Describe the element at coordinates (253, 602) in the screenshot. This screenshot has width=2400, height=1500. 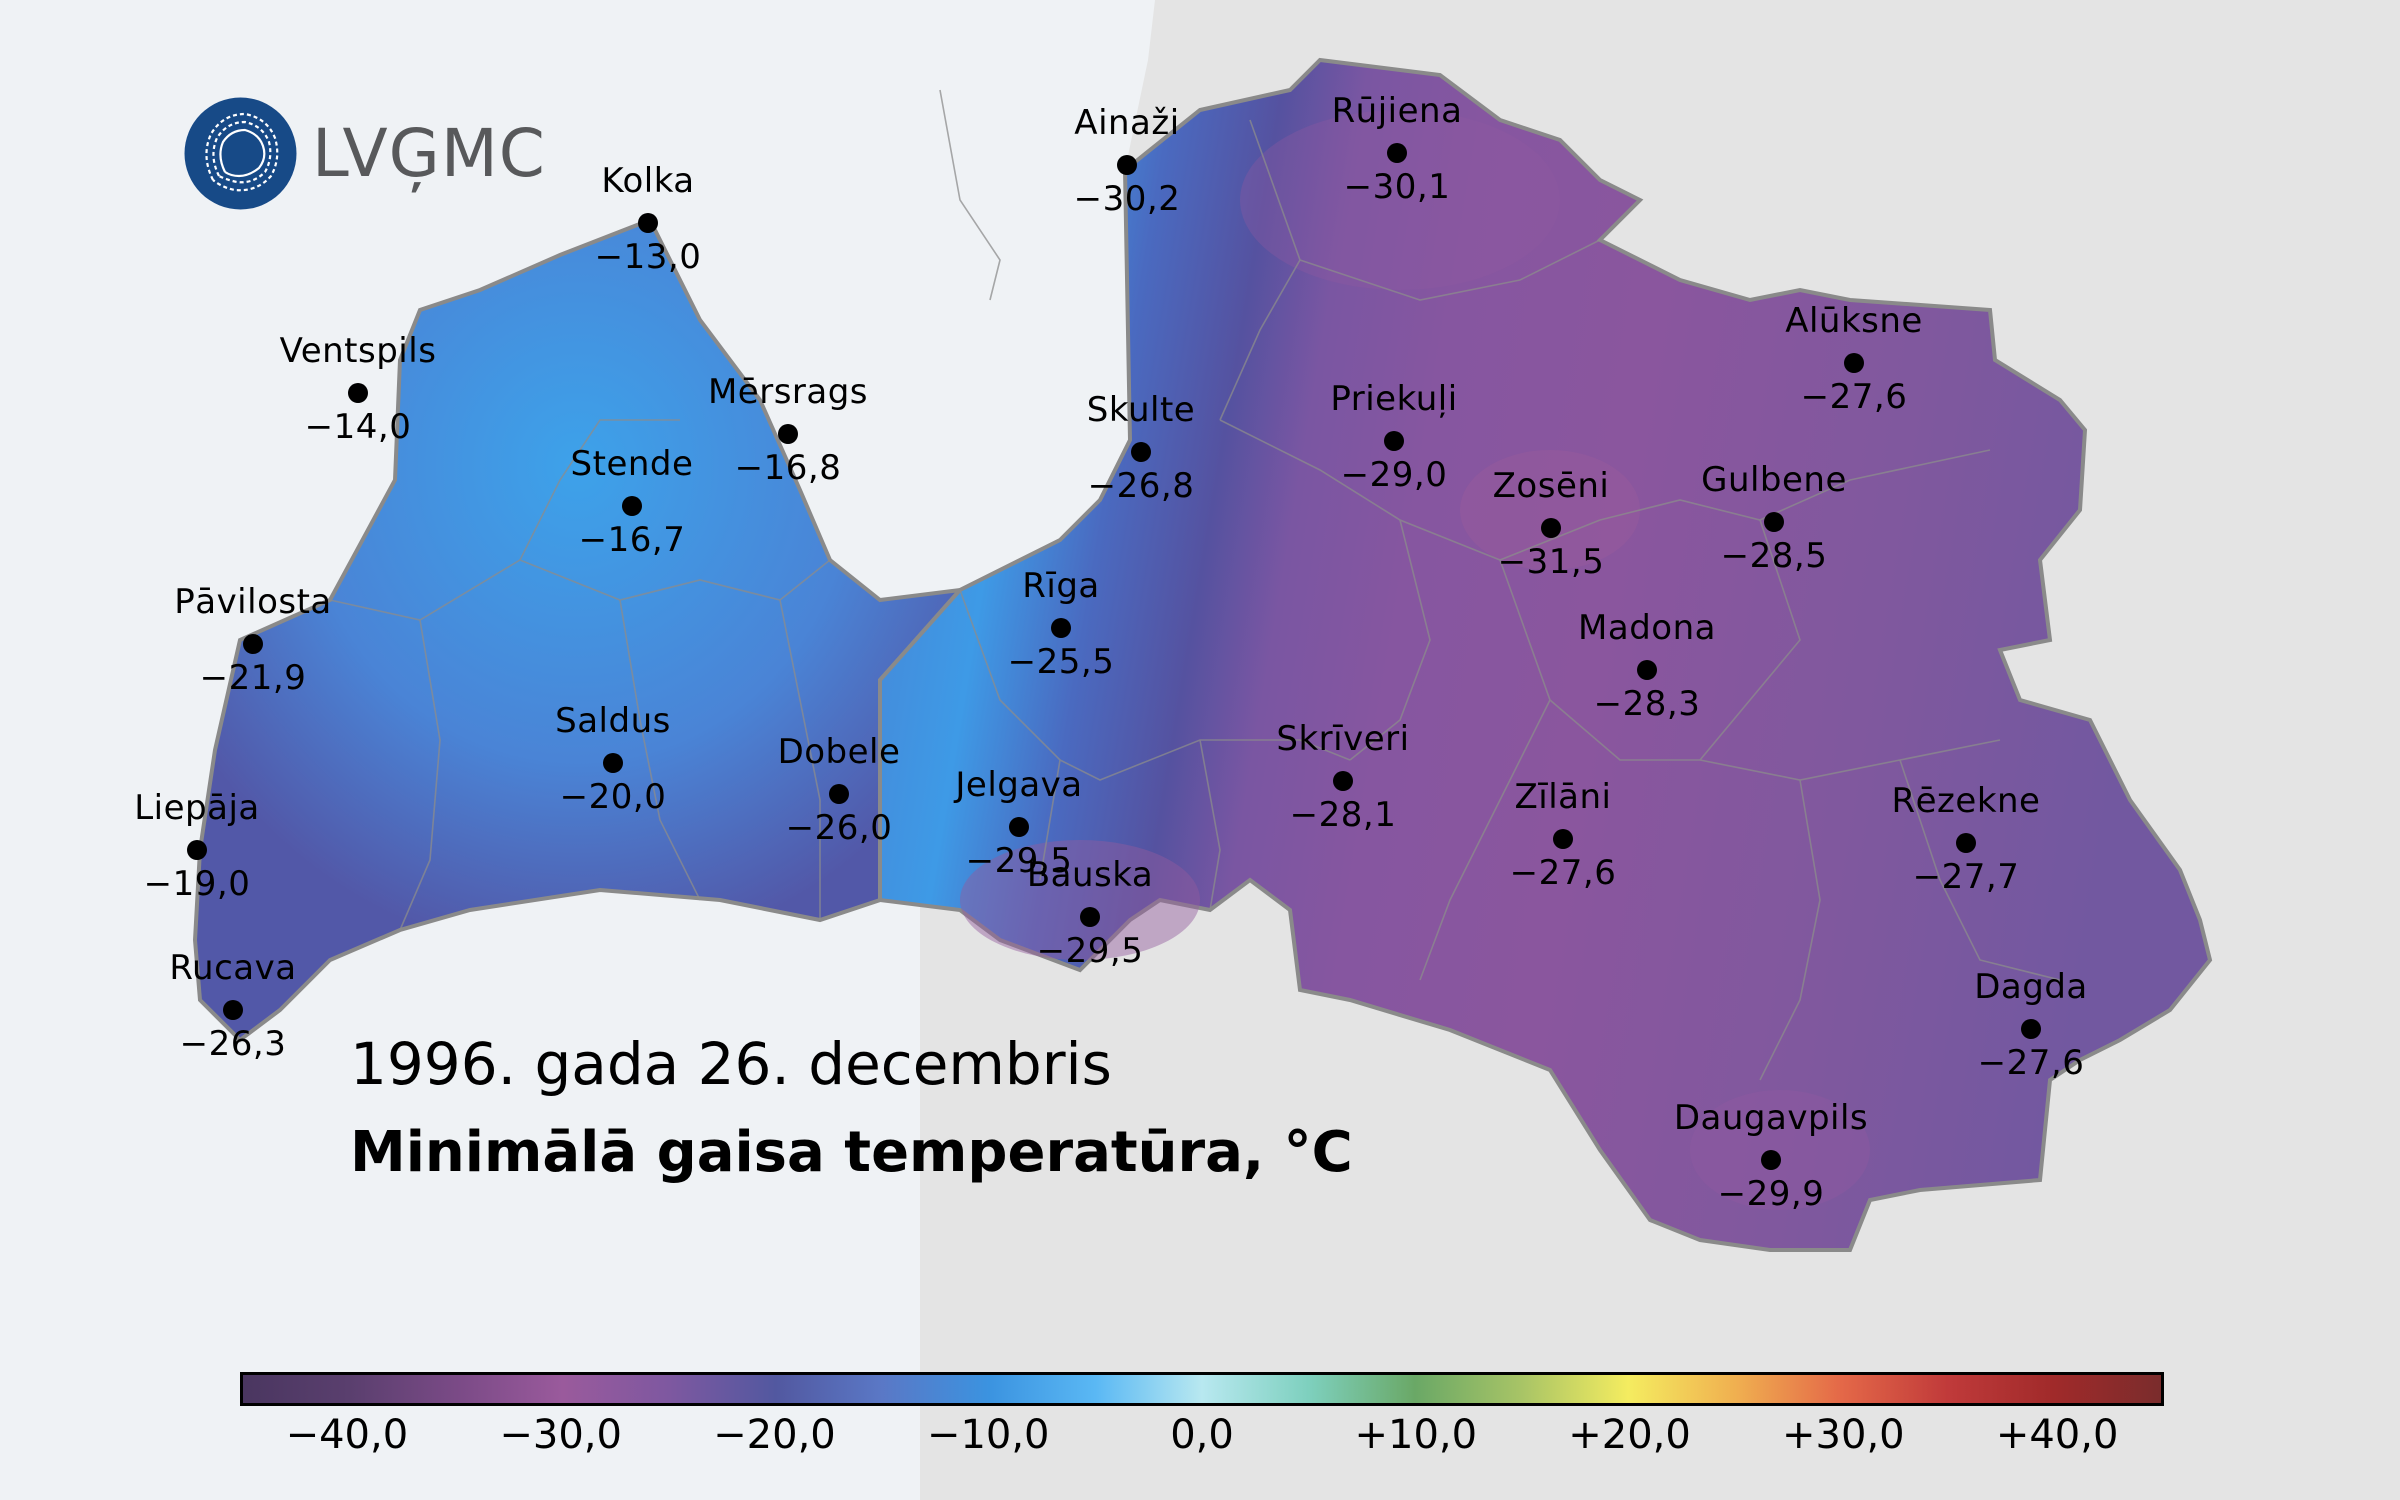
I see `station-name: Pāvilosta` at that location.